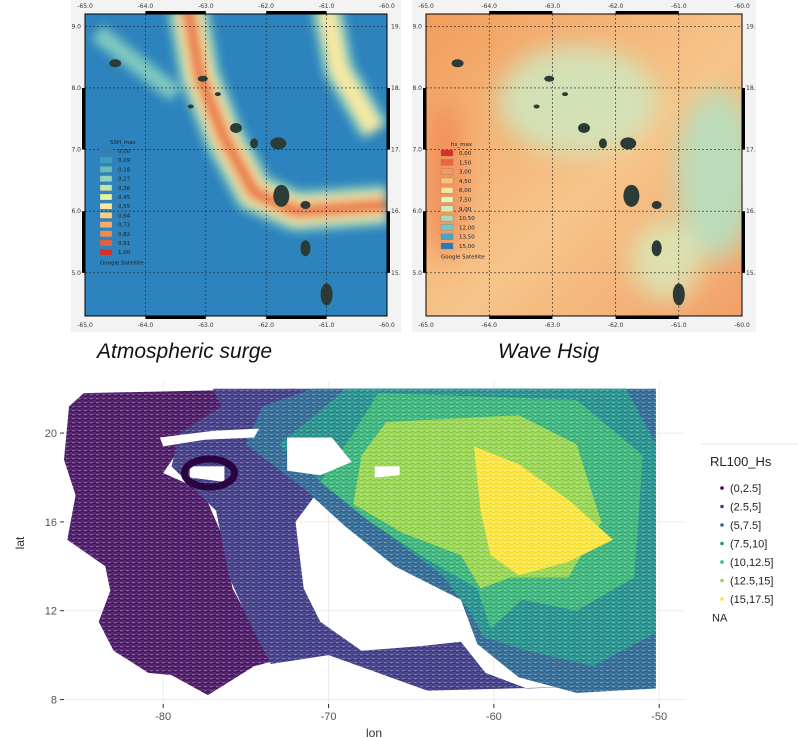  What do you see at coordinates (374, 732) in the screenshot?
I see `x-axis-label: lon` at bounding box center [374, 732].